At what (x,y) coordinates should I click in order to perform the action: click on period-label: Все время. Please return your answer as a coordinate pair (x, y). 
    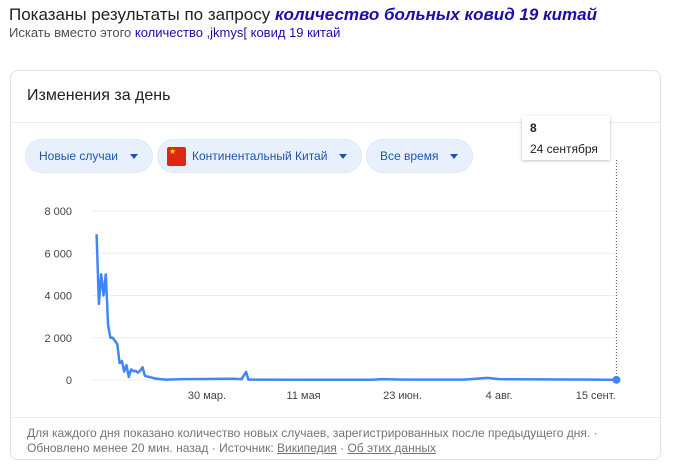
    Looking at the image, I should click on (409, 156).